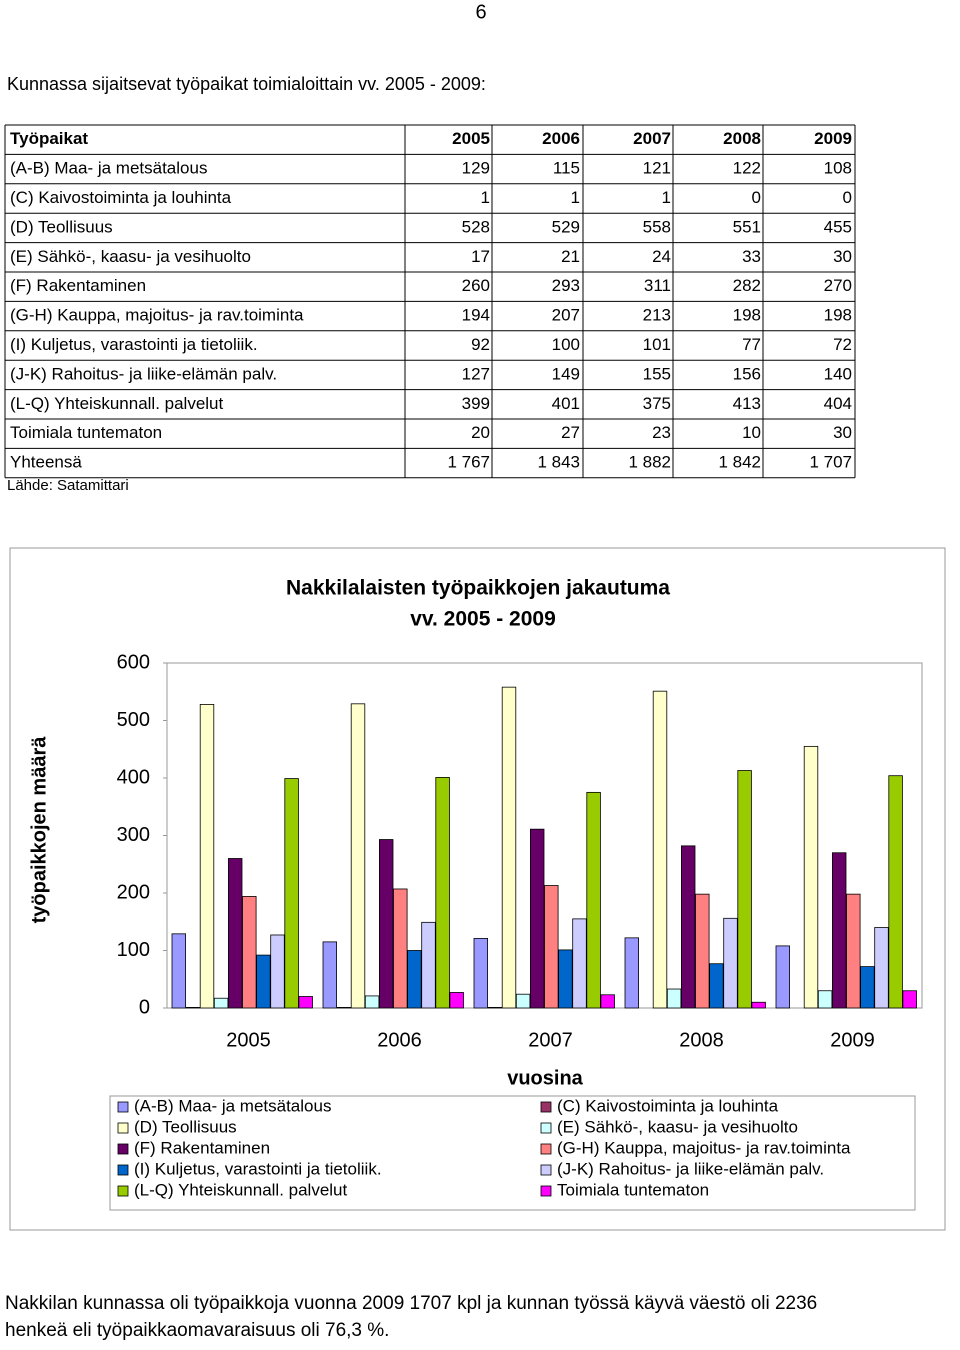  I want to click on x-tick-label: 2005, so click(248, 1040).